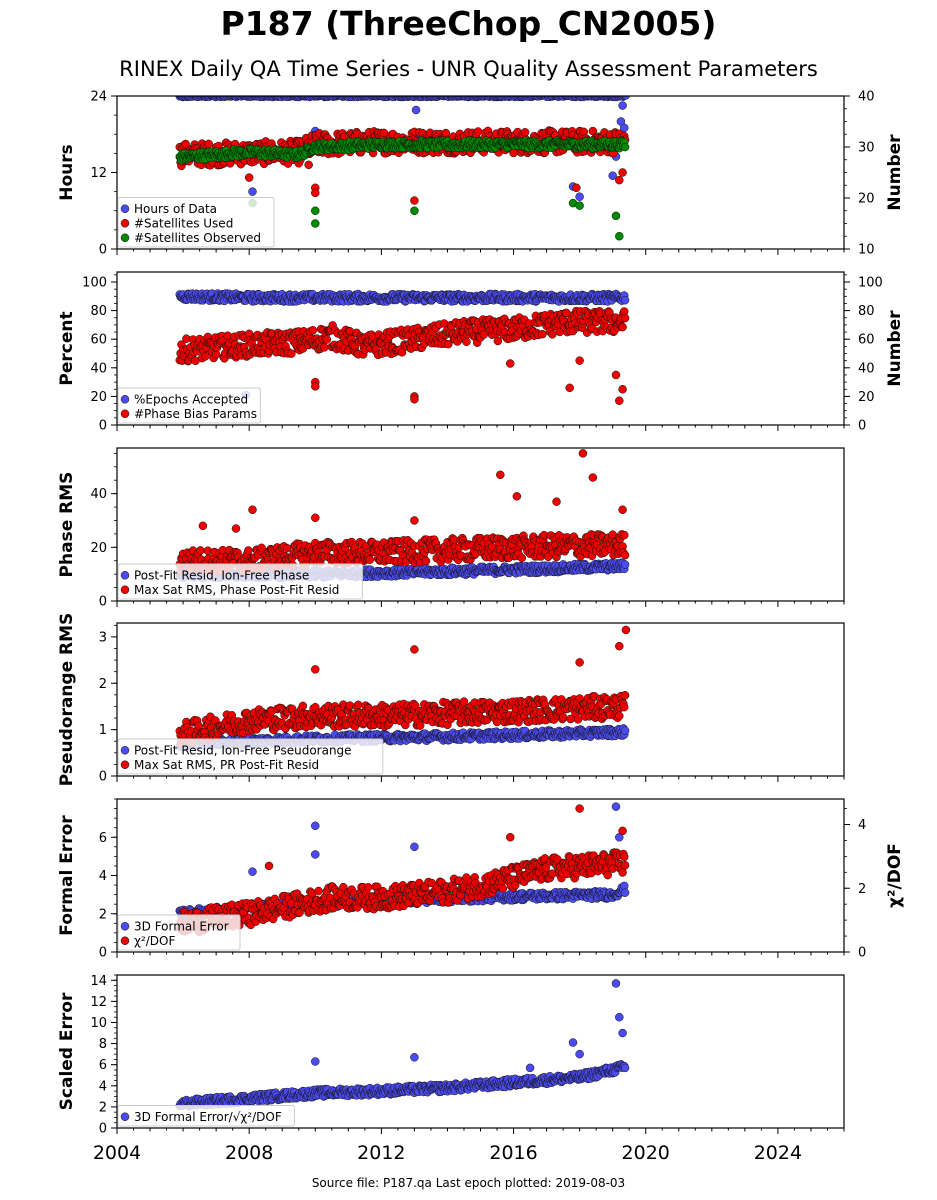 The width and height of the screenshot is (937, 1200). What do you see at coordinates (468, 23) in the screenshot?
I see `chart-title: P187 (ThreeChop_CN2005)` at bounding box center [468, 23].